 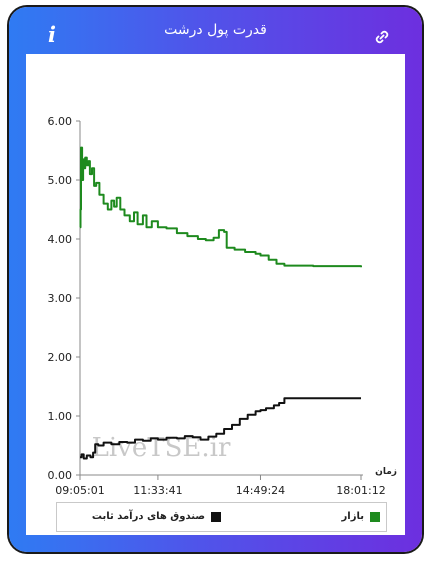 What do you see at coordinates (60, 475) in the screenshot?
I see `y-tick-label: 0.00` at bounding box center [60, 475].